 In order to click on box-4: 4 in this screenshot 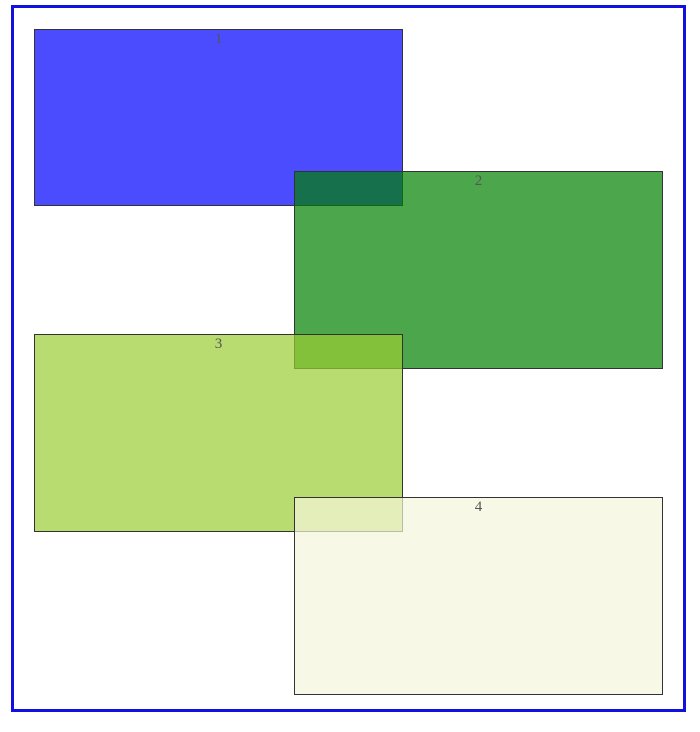, I will do `click(478, 596)`.